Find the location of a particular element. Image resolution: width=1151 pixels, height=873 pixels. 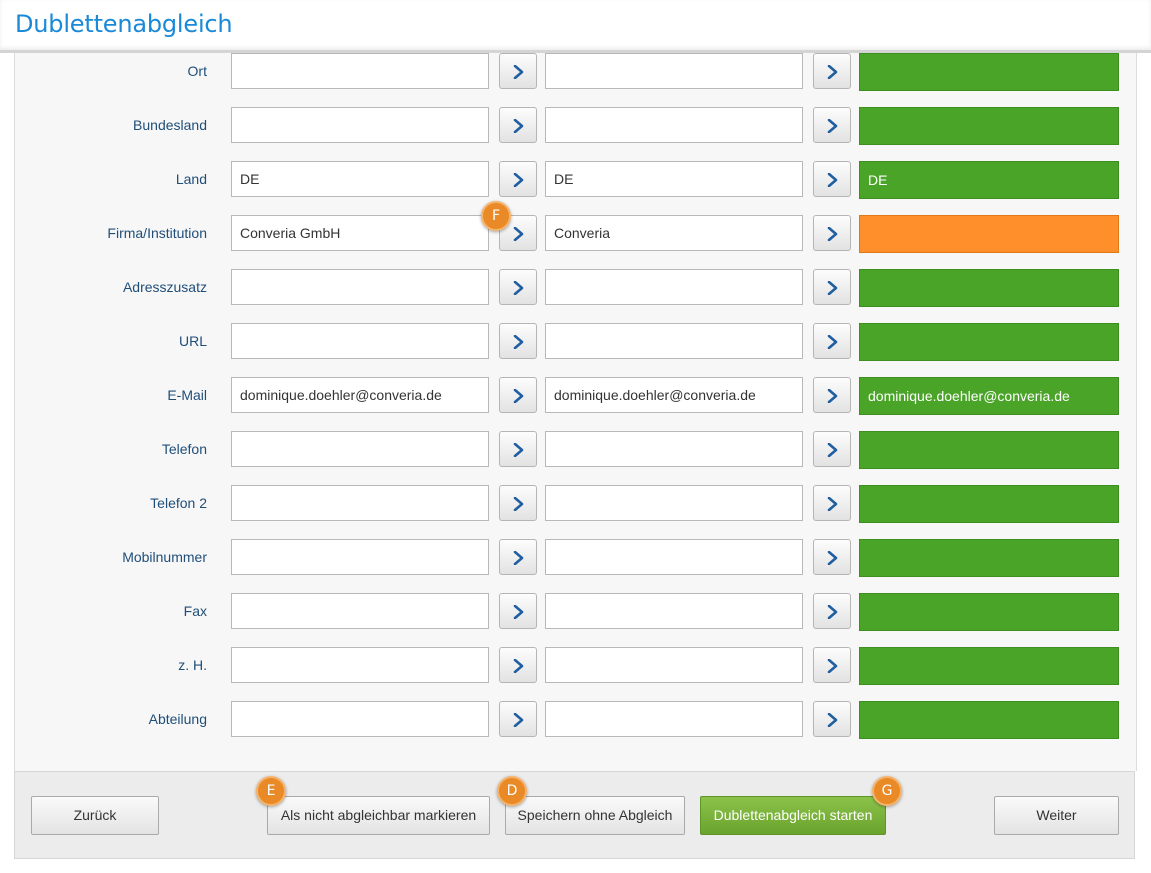

record-2-value: DE is located at coordinates (674, 179).